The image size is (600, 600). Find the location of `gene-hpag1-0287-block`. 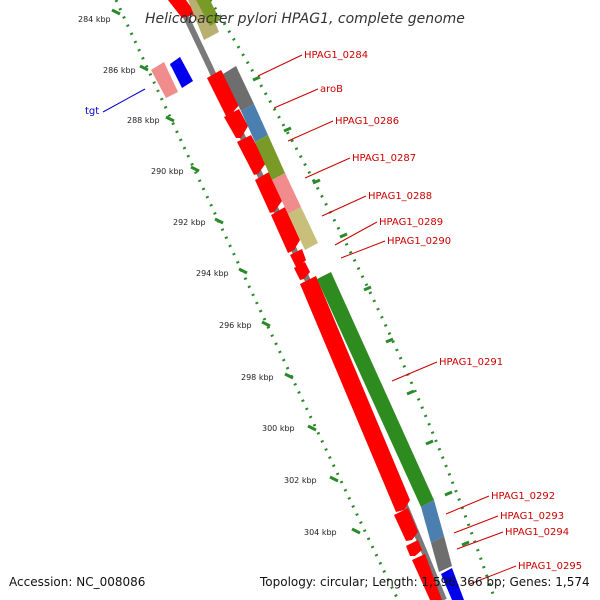

gene-hpag1-0287-block is located at coordinates (268, 192).